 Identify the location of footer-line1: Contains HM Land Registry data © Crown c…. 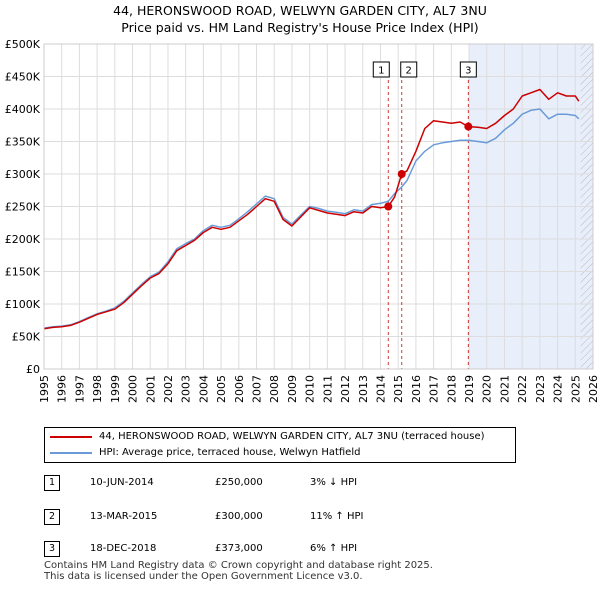
(238, 565).